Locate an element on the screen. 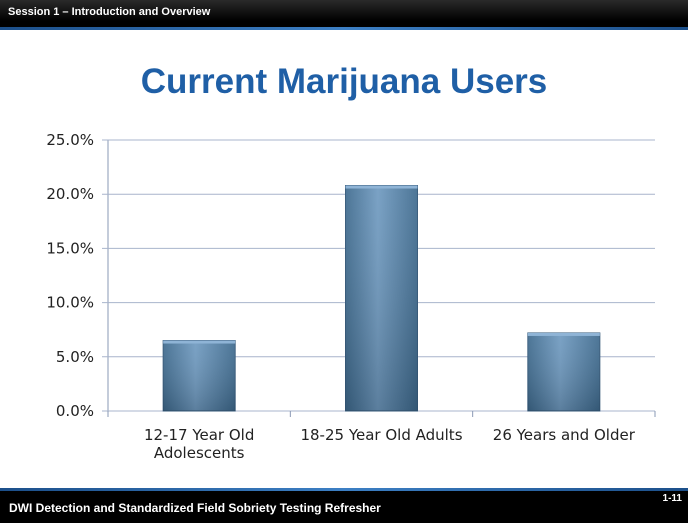 The height and width of the screenshot is (523, 688). y-tick-label: 10.0% is located at coordinates (70, 303).